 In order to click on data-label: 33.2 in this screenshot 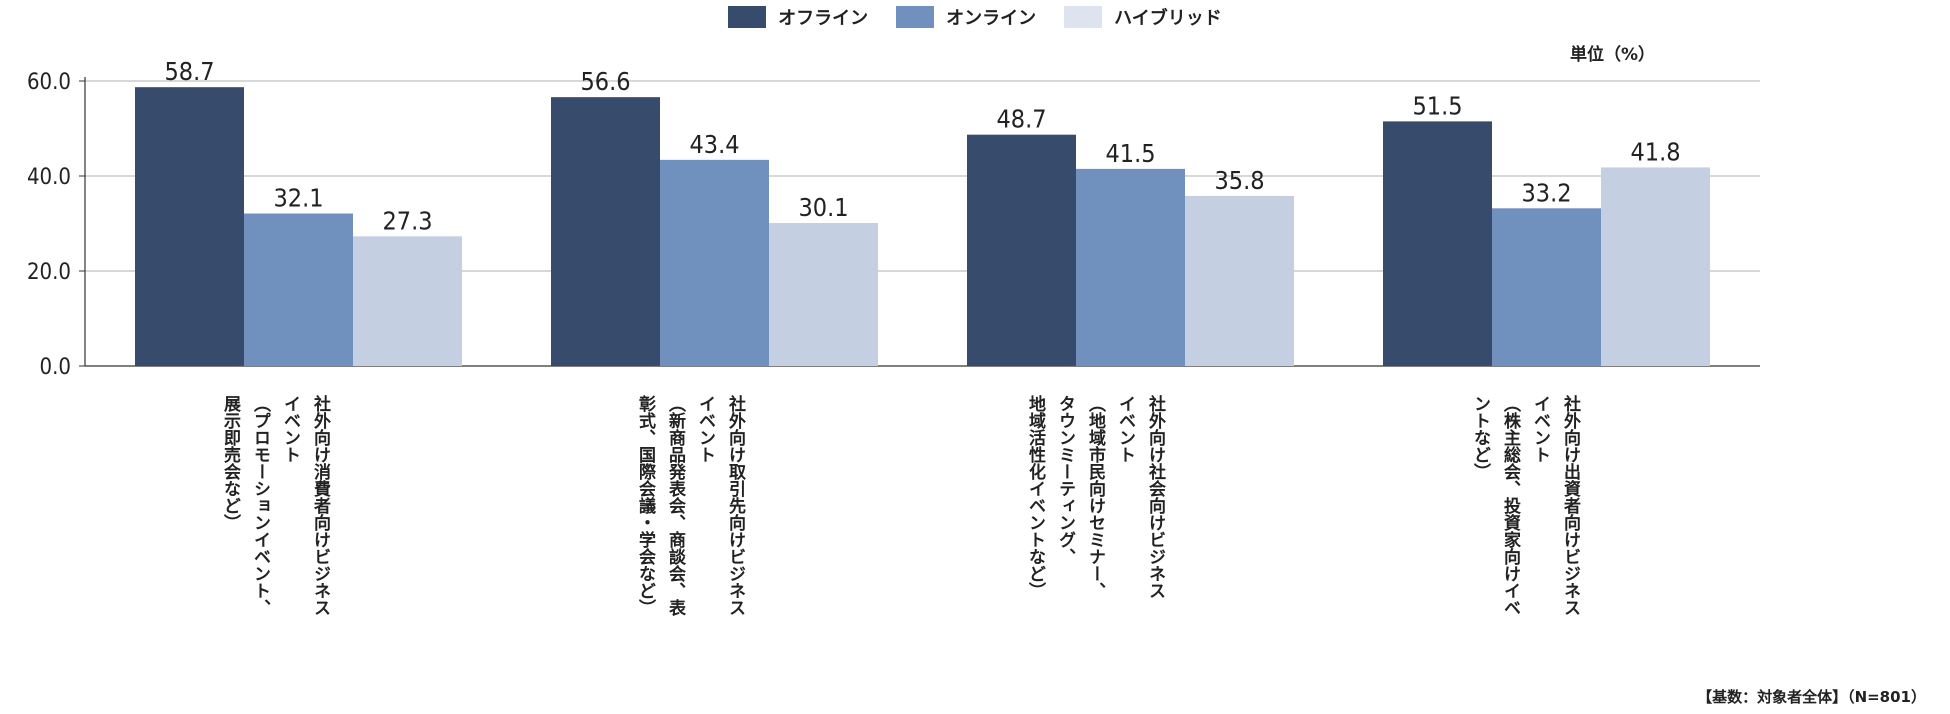, I will do `click(1546, 192)`.